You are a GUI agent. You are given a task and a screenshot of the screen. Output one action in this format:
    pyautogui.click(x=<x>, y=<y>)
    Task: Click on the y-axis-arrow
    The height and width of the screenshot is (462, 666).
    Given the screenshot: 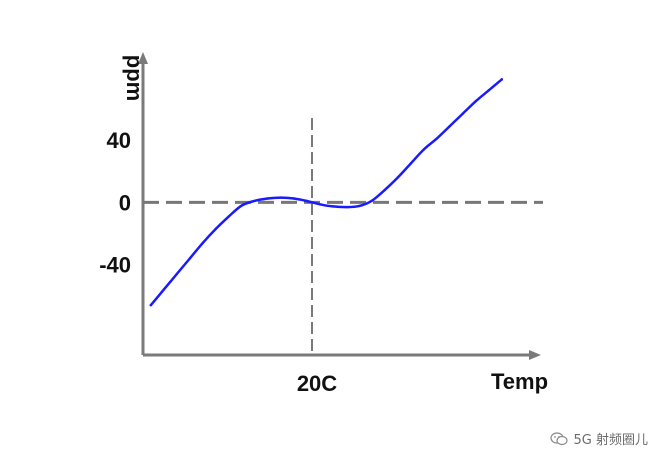 What is the action you would take?
    pyautogui.click(x=143, y=58)
    